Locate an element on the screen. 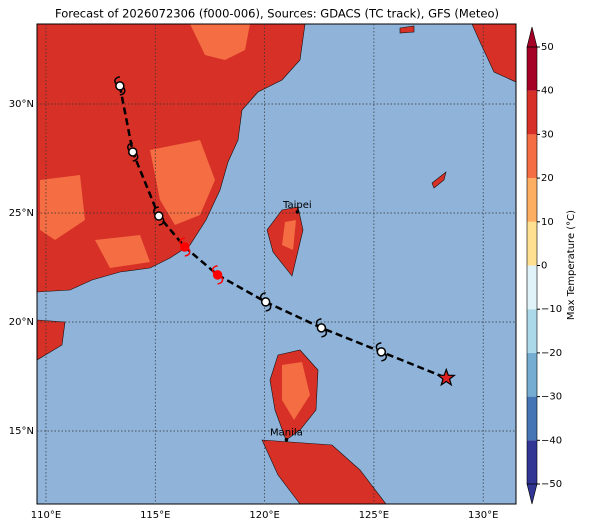  x-tick-label: 130°E is located at coordinates (483, 515).